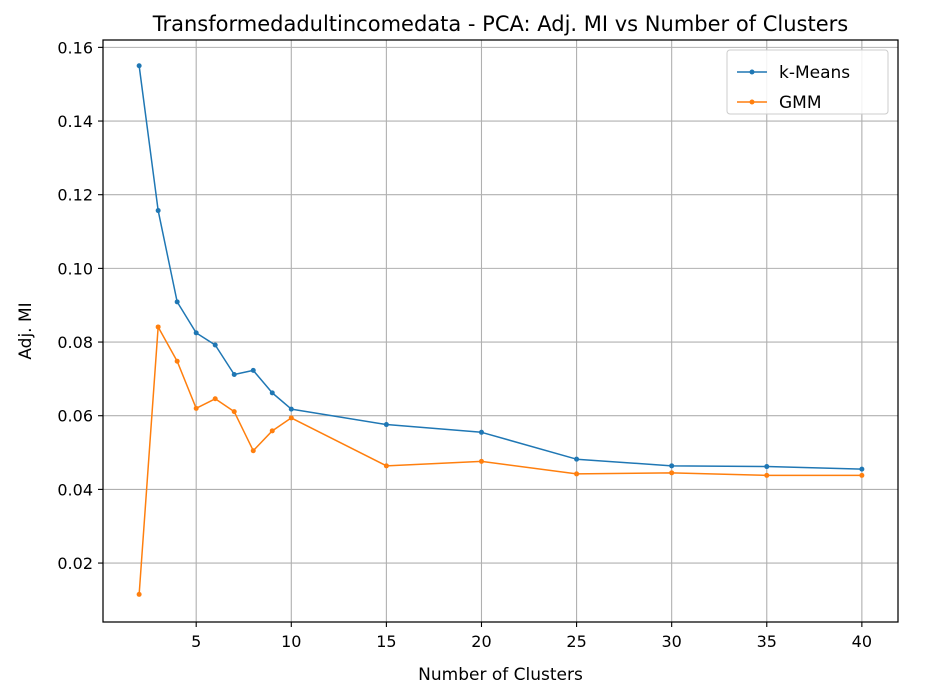 The height and width of the screenshot is (700, 934). I want to click on x-tick-label: 15, so click(386, 641).